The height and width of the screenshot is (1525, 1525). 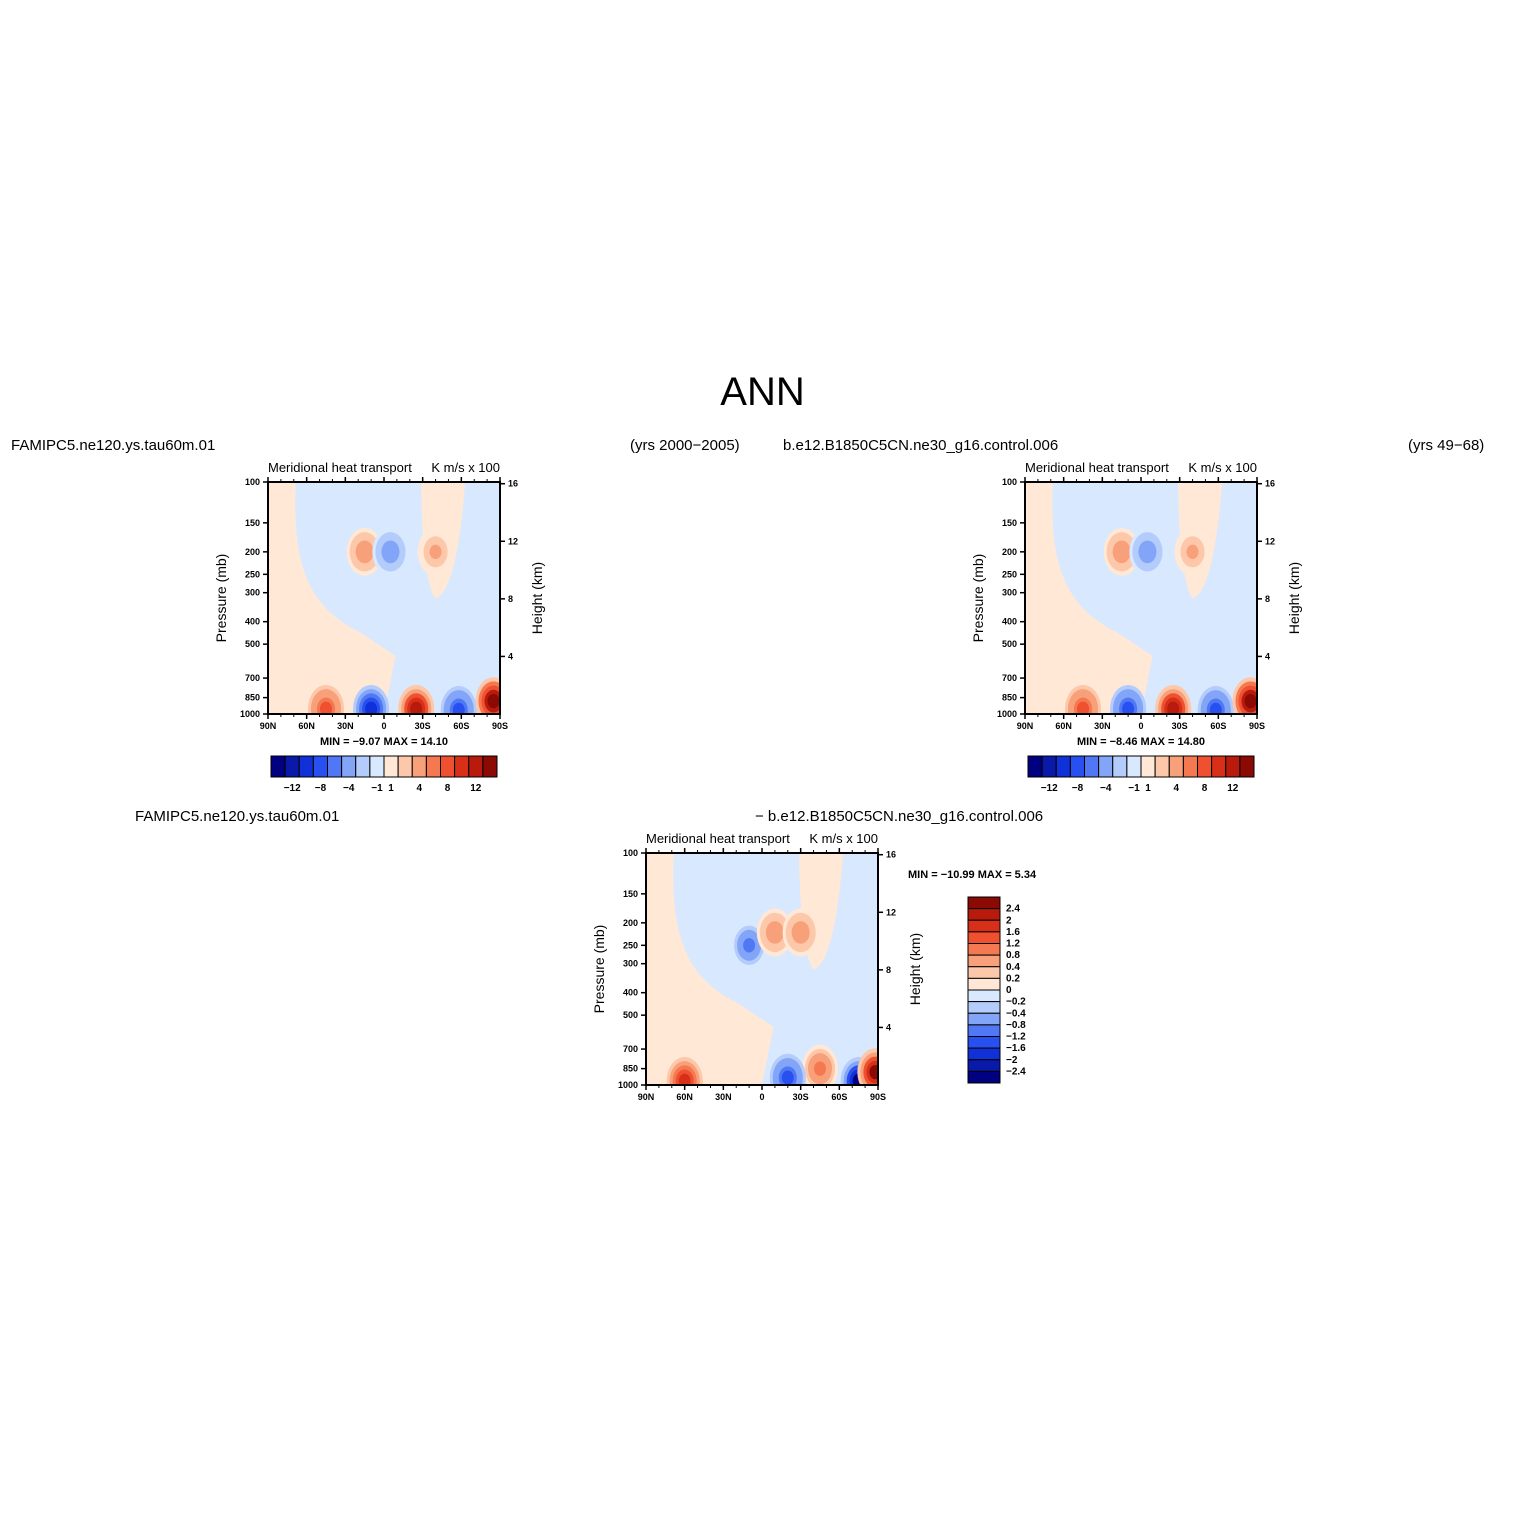 I want to click on diff-case-b-label: − b.e12.B1850C5CN.ne30_g16.control.006, so click(x=899, y=816).